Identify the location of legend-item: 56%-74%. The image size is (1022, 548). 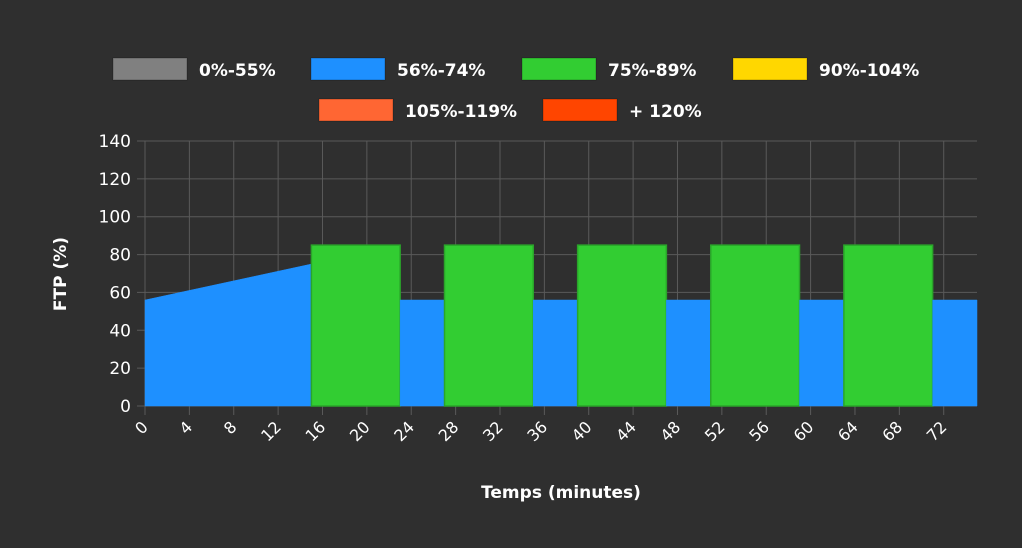
(397, 69).